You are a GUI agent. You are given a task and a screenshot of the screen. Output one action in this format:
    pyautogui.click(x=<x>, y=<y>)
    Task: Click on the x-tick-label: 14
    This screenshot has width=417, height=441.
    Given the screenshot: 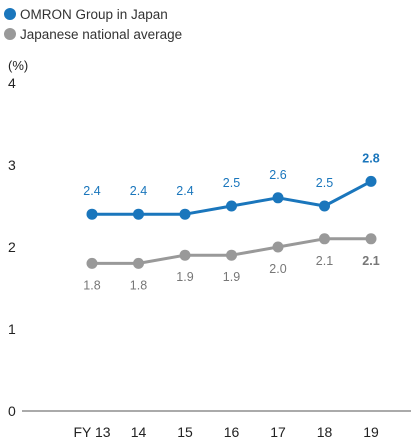 What is the action you would take?
    pyautogui.click(x=139, y=432)
    